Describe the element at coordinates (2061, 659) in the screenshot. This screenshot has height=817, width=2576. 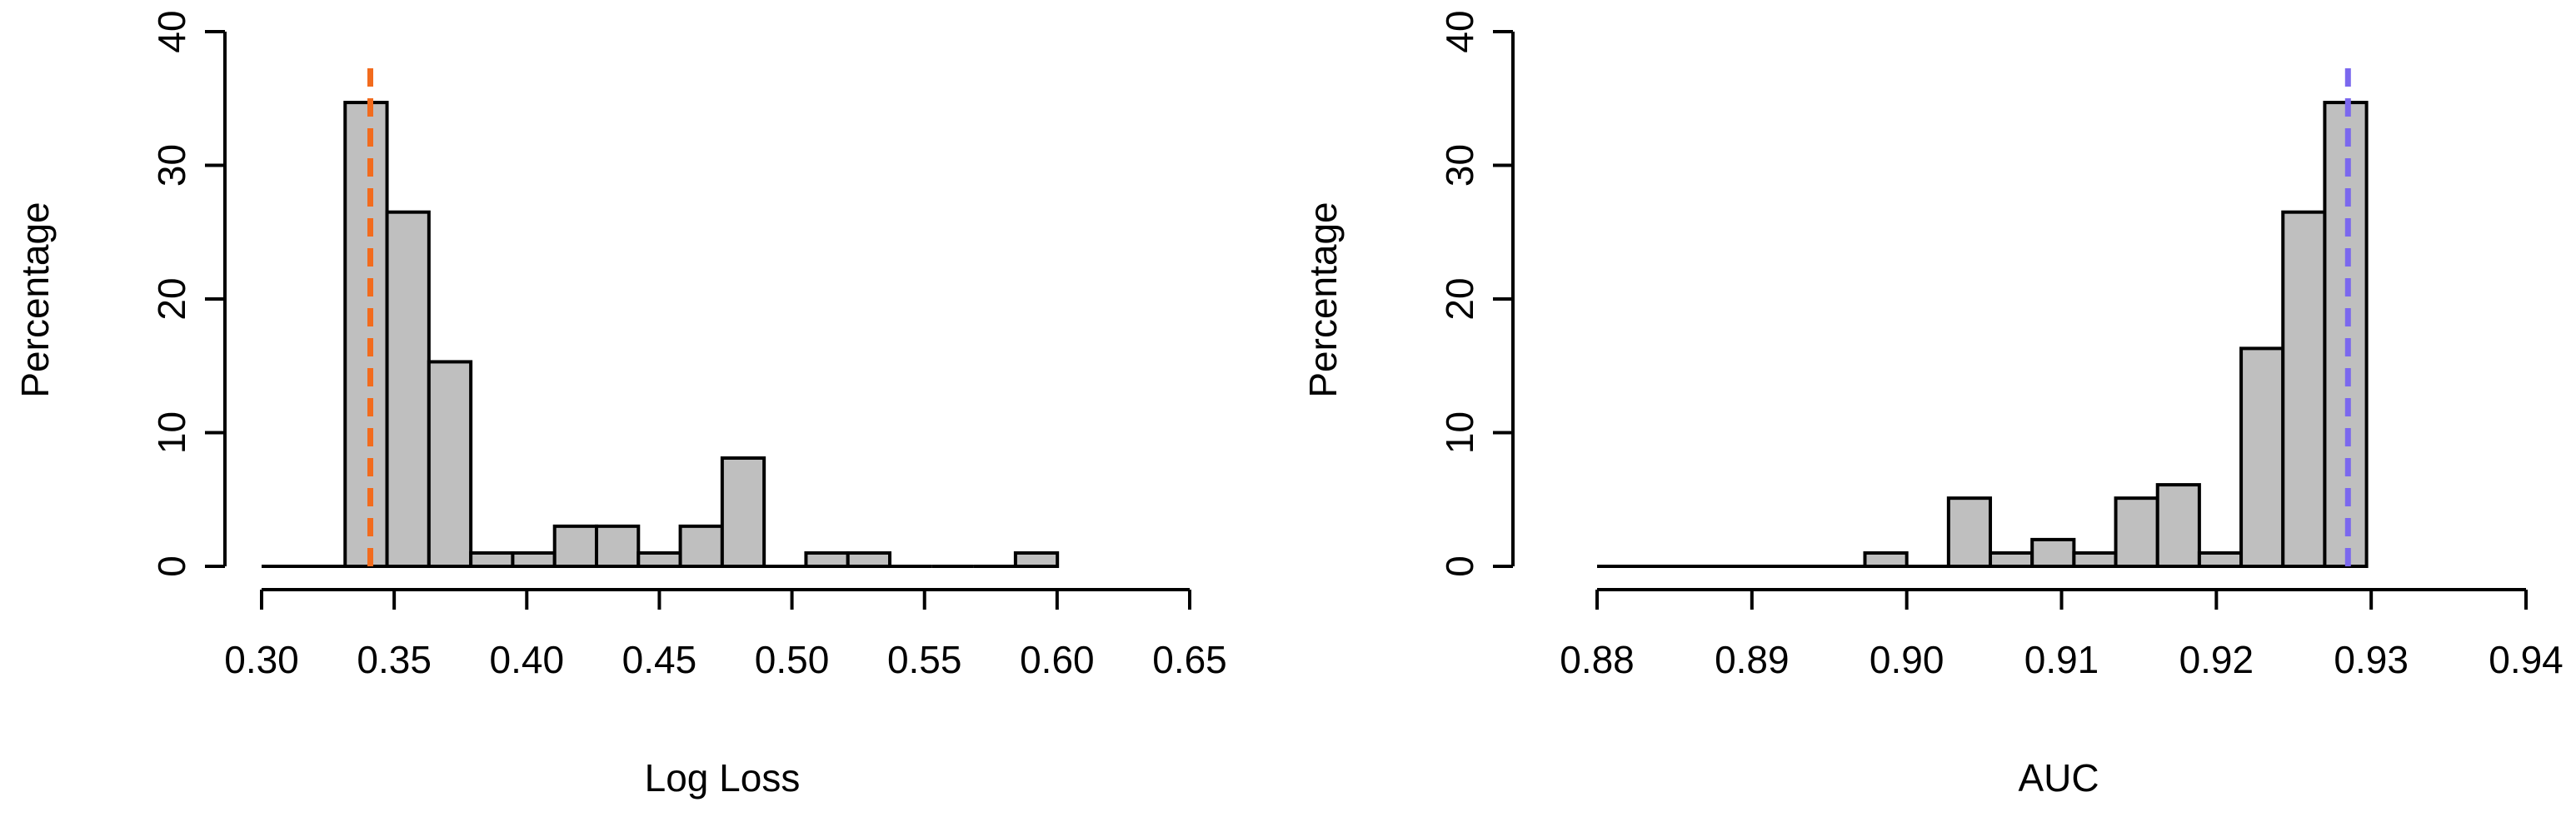
I see `x-tick-label: 0.91` at that location.